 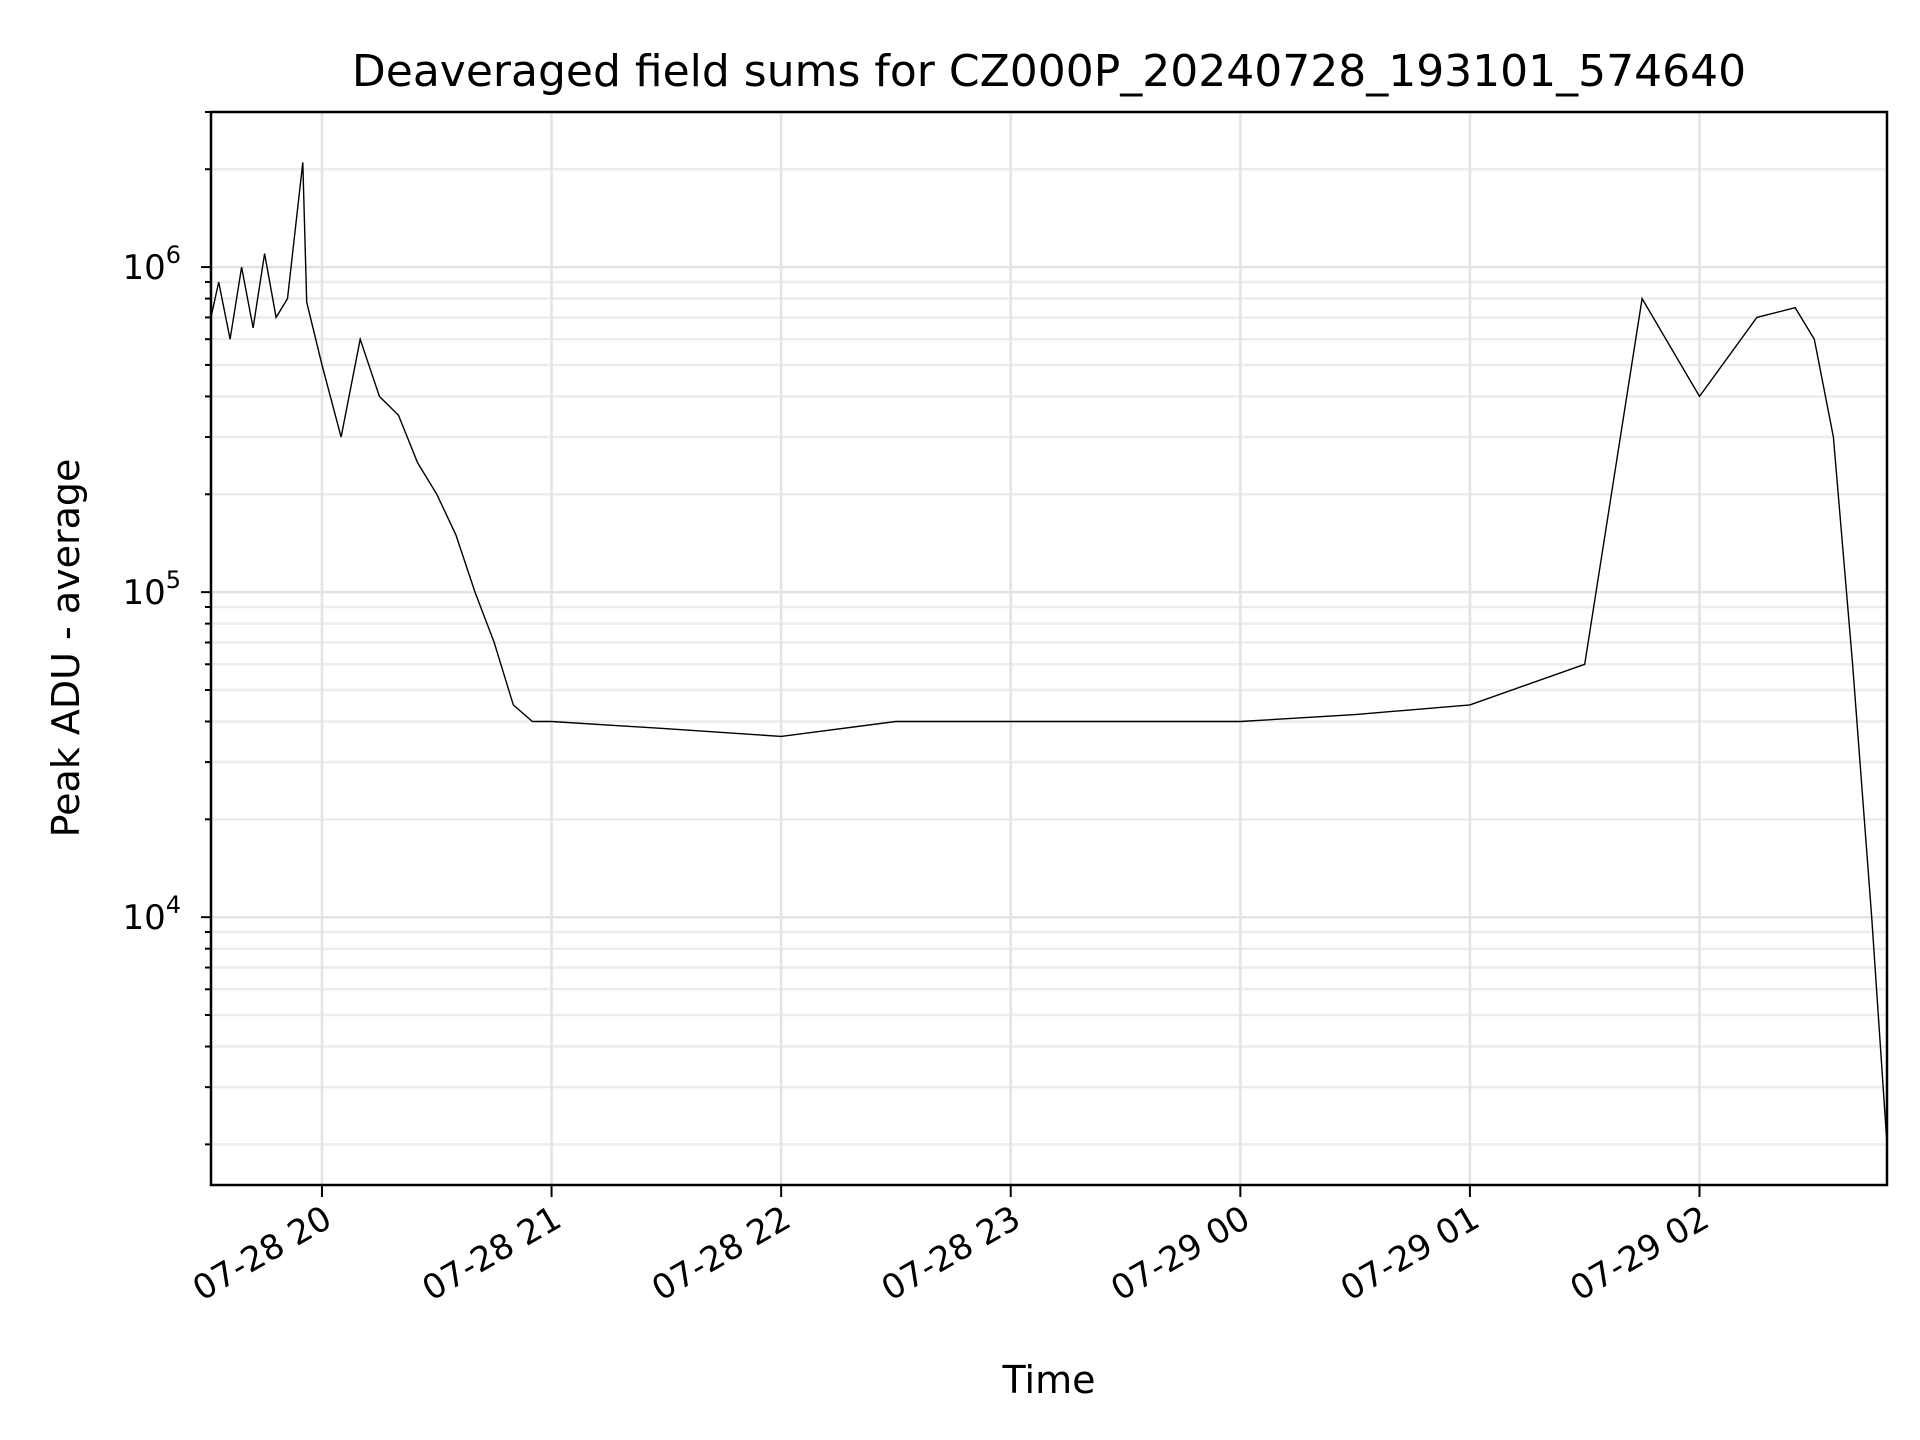 I want to click on x-axis-label: Time, so click(x=1049, y=1380).